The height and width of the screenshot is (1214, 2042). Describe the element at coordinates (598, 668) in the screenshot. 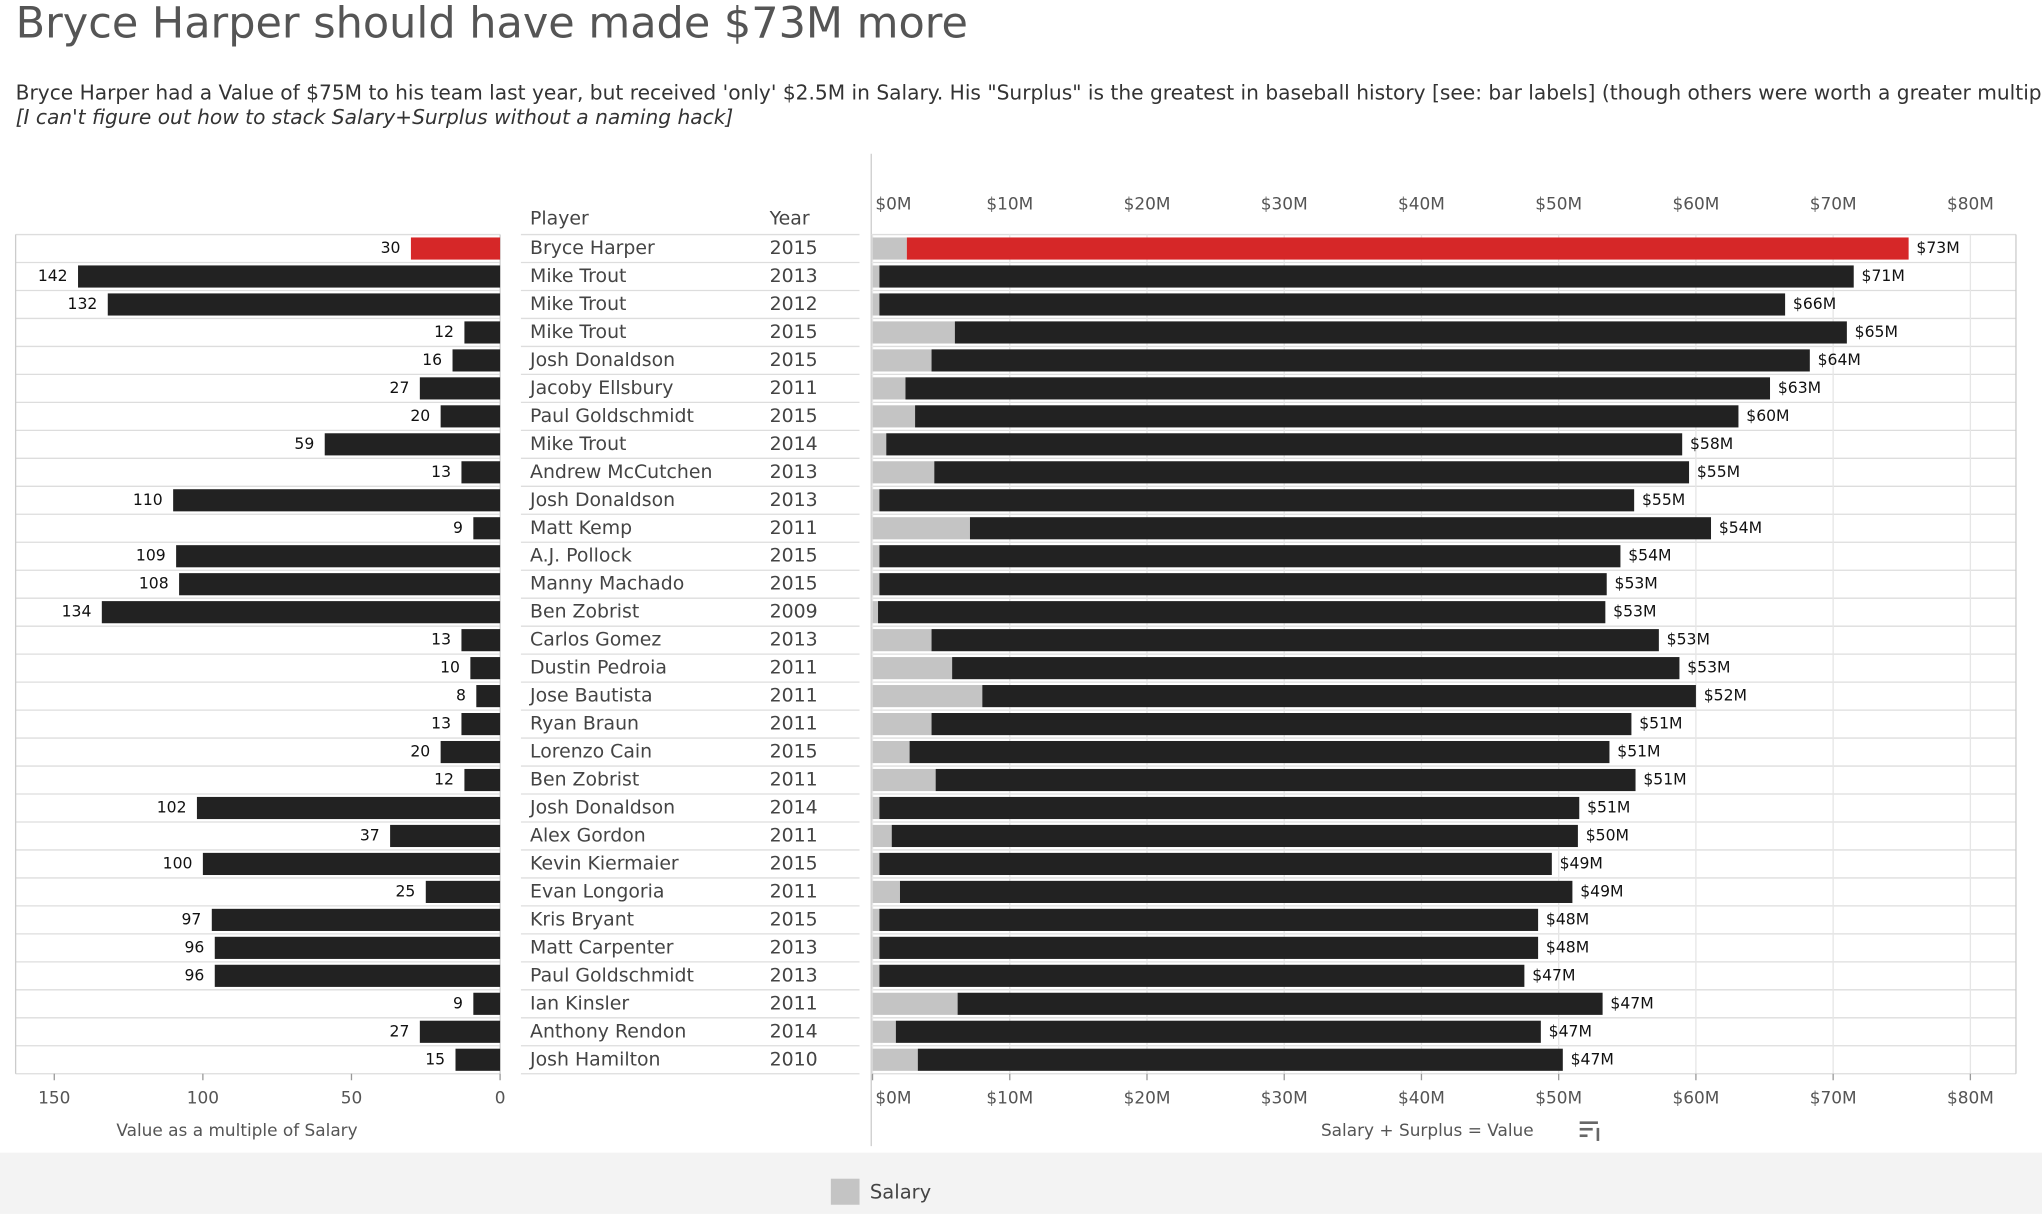

I see `player-name: Dustin Pedroia` at that location.